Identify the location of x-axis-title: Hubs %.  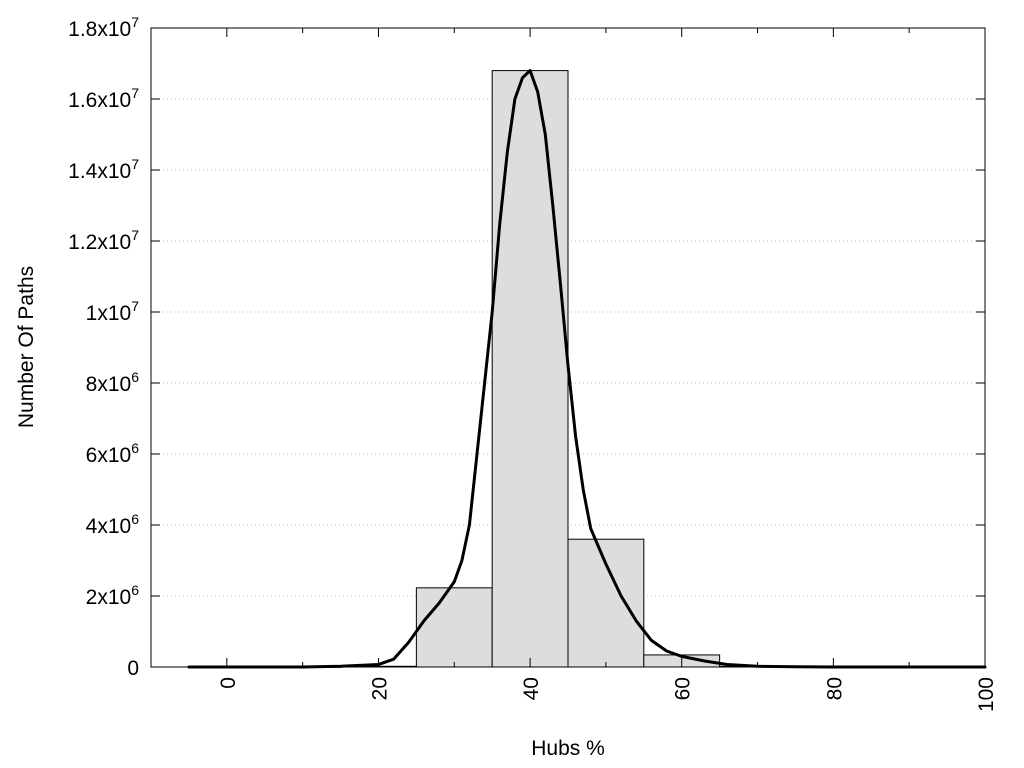
(568, 748).